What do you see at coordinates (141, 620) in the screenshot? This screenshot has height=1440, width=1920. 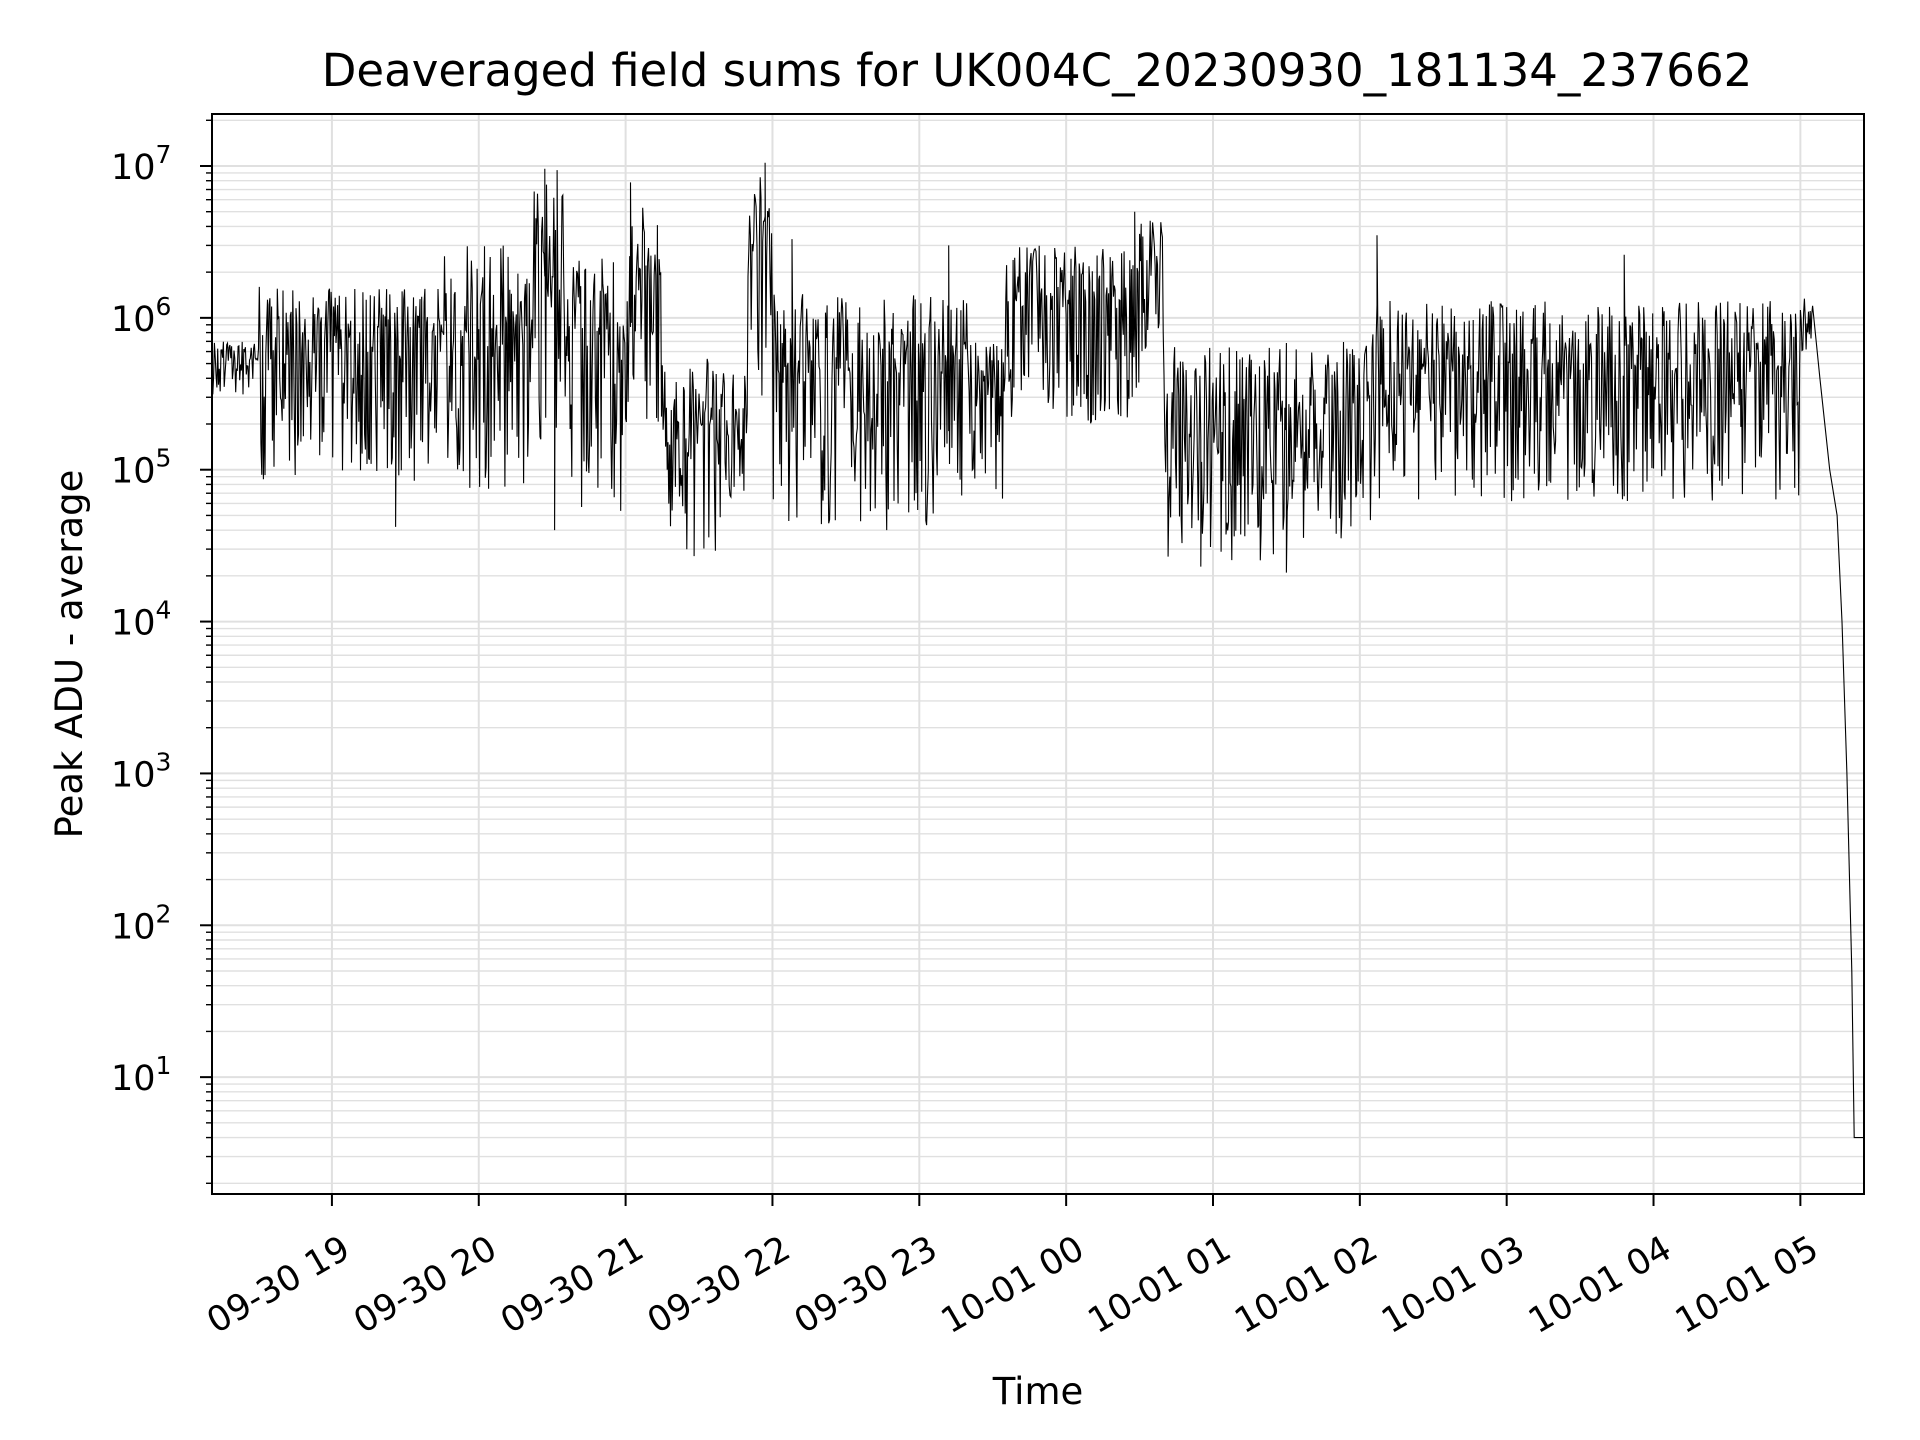 I see `y-tick-label: 10⁴` at bounding box center [141, 620].